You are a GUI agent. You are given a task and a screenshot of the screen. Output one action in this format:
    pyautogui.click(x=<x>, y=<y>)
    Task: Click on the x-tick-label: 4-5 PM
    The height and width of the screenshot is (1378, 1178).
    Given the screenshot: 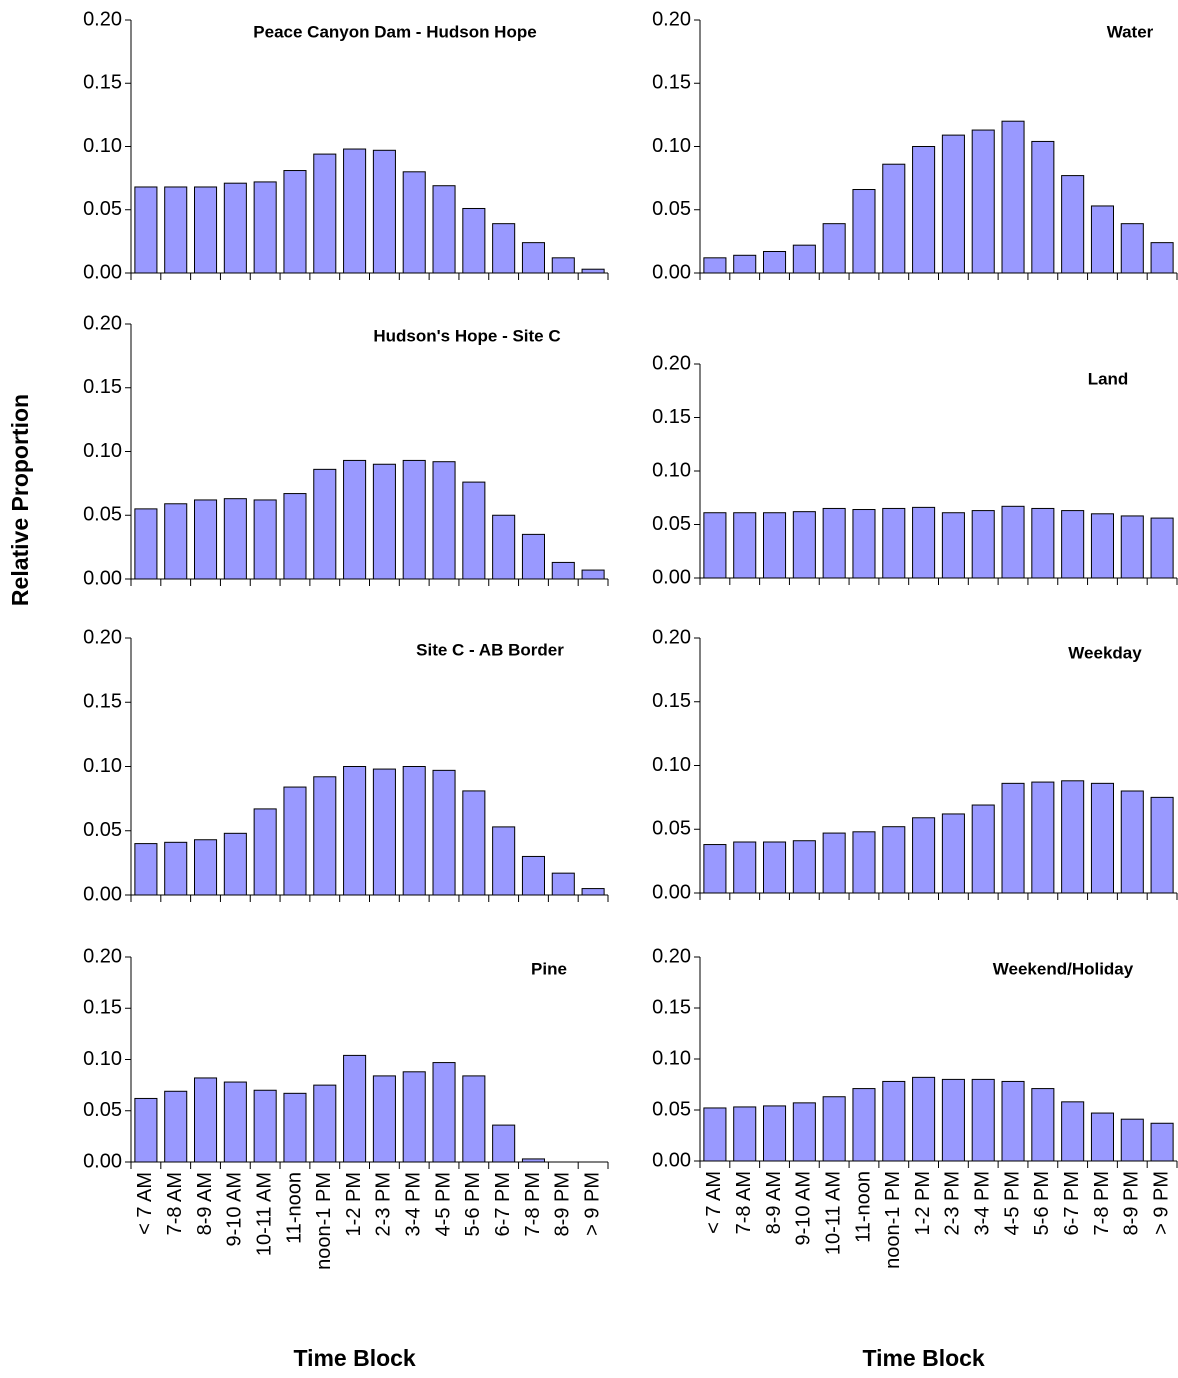 What is the action you would take?
    pyautogui.click(x=1012, y=1203)
    